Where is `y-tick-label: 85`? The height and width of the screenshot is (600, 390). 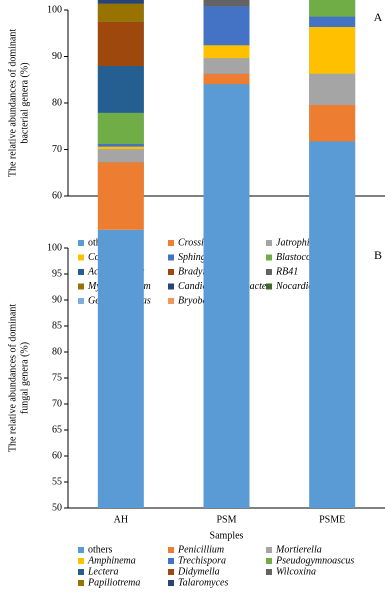
y-tick-label: 85 is located at coordinates (57, 325).